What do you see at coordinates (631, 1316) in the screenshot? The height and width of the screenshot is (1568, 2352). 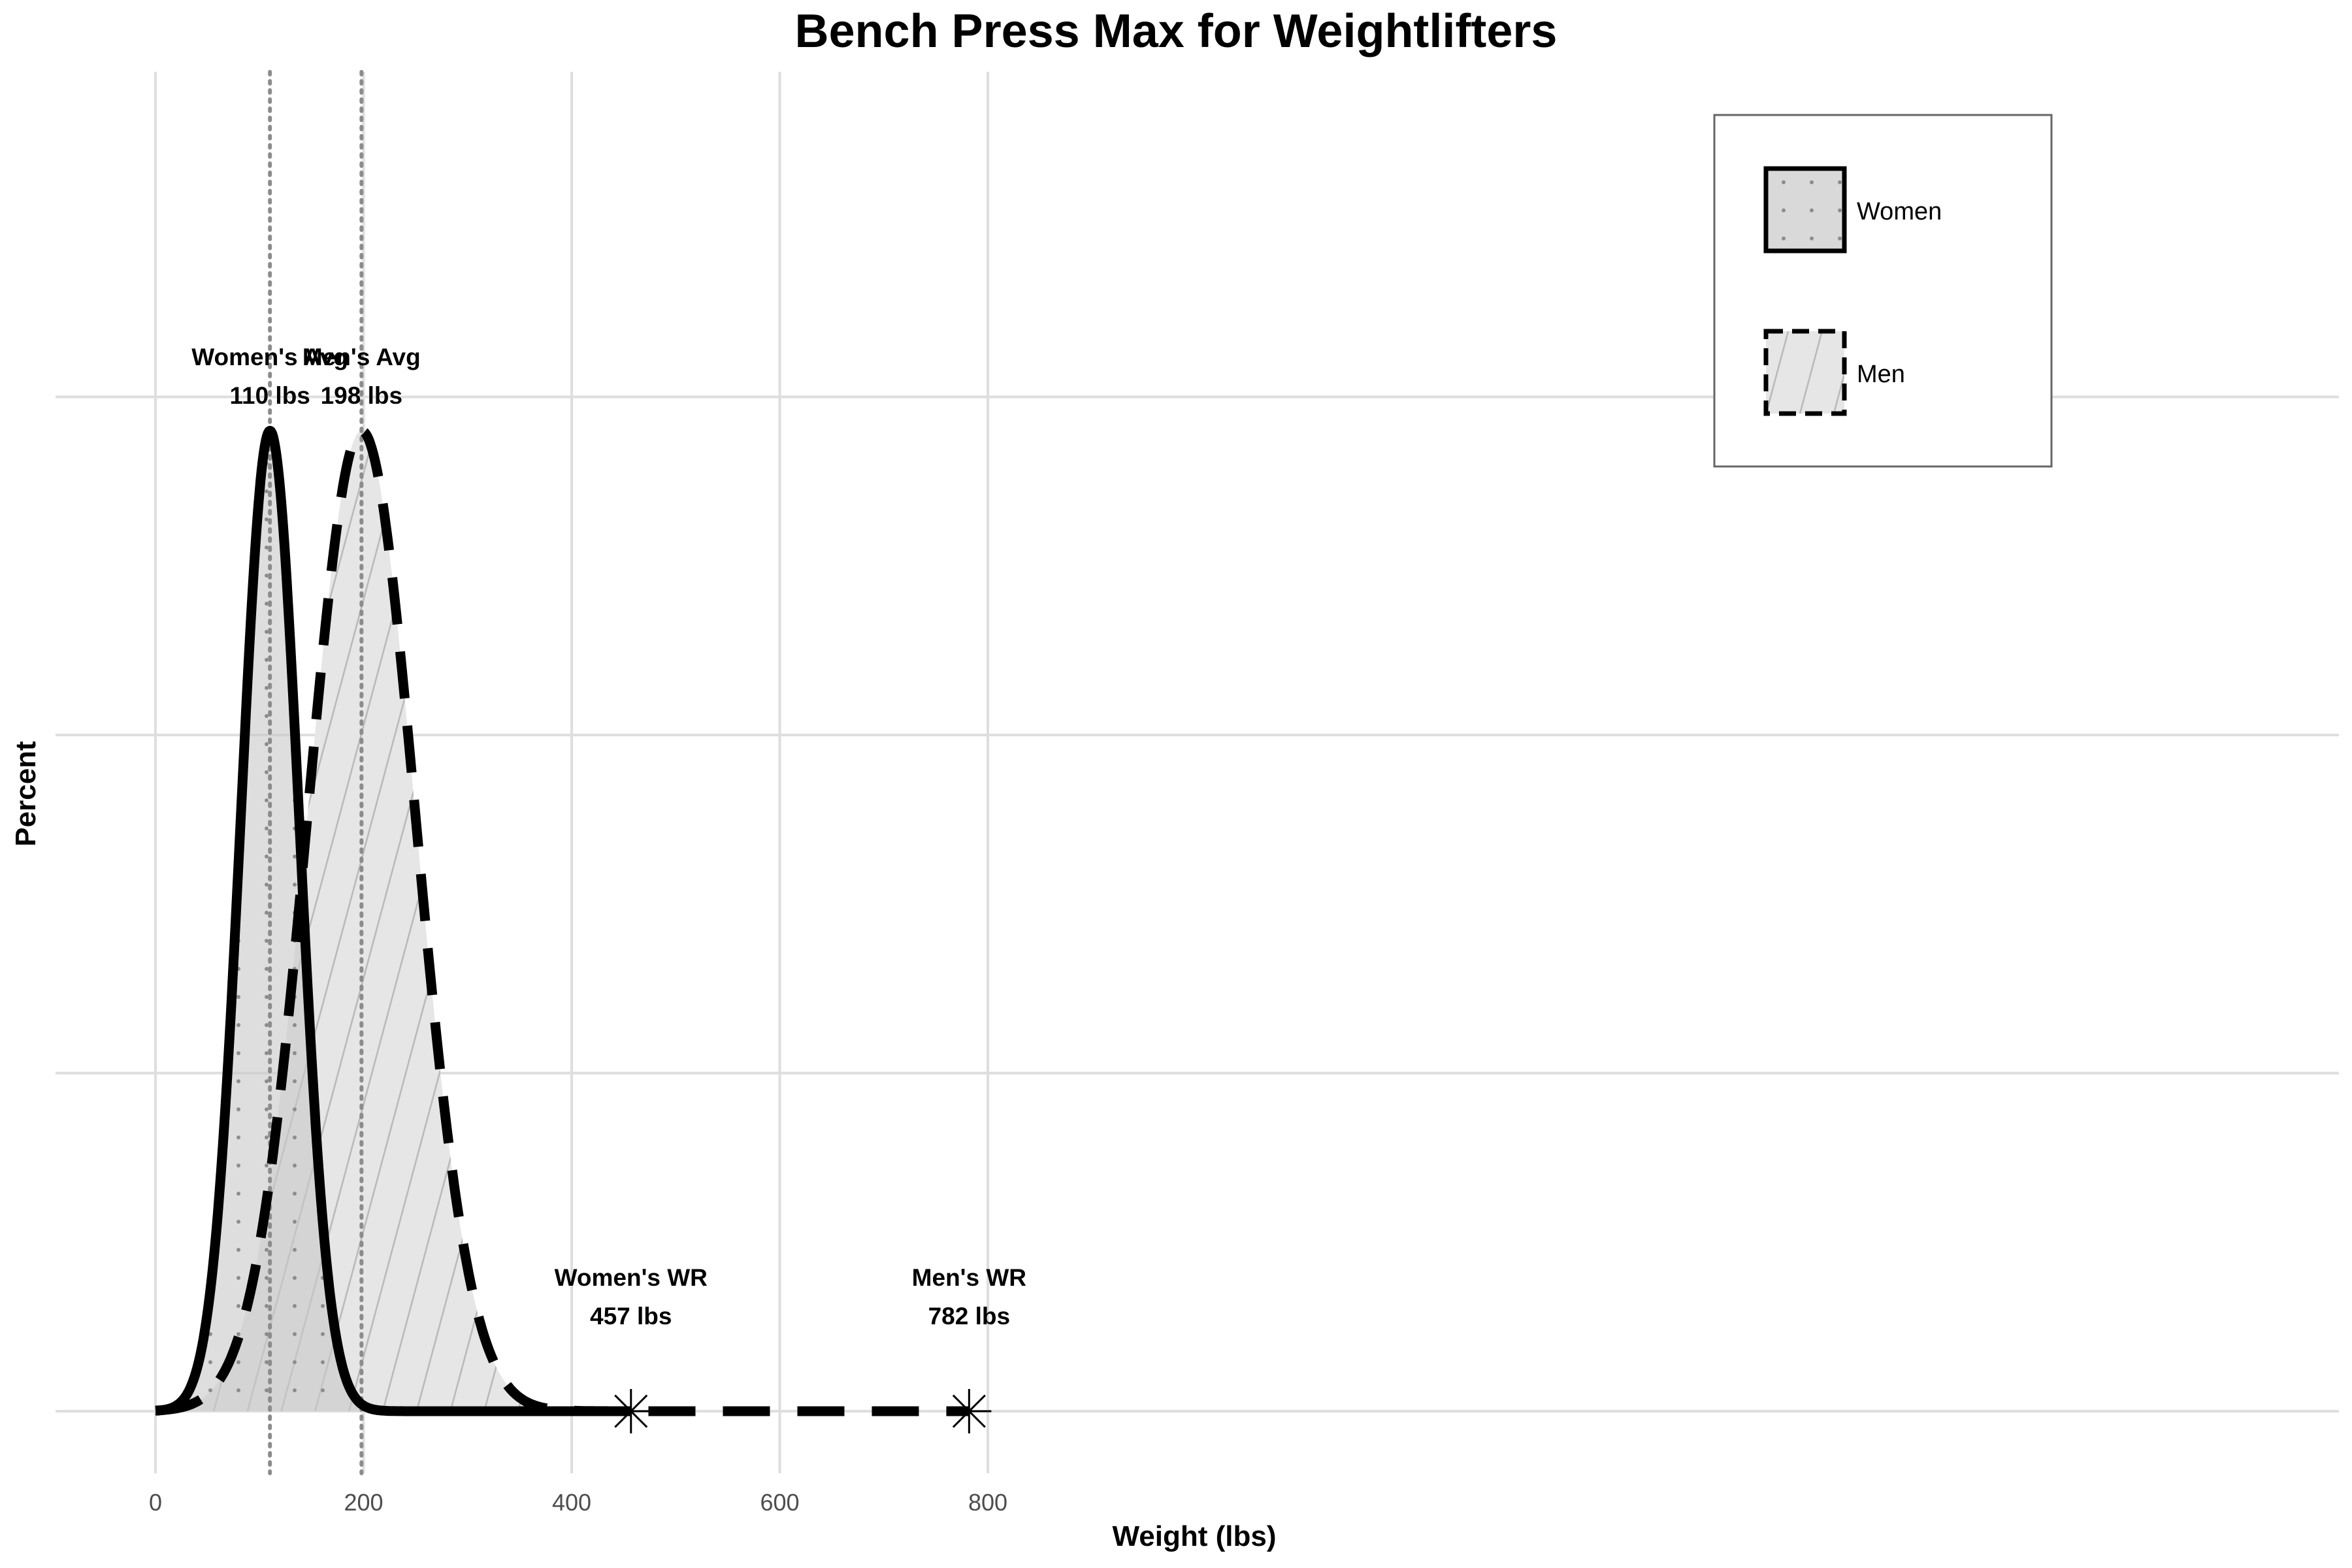 I see `wr-label-value-0: 457 lbs` at bounding box center [631, 1316].